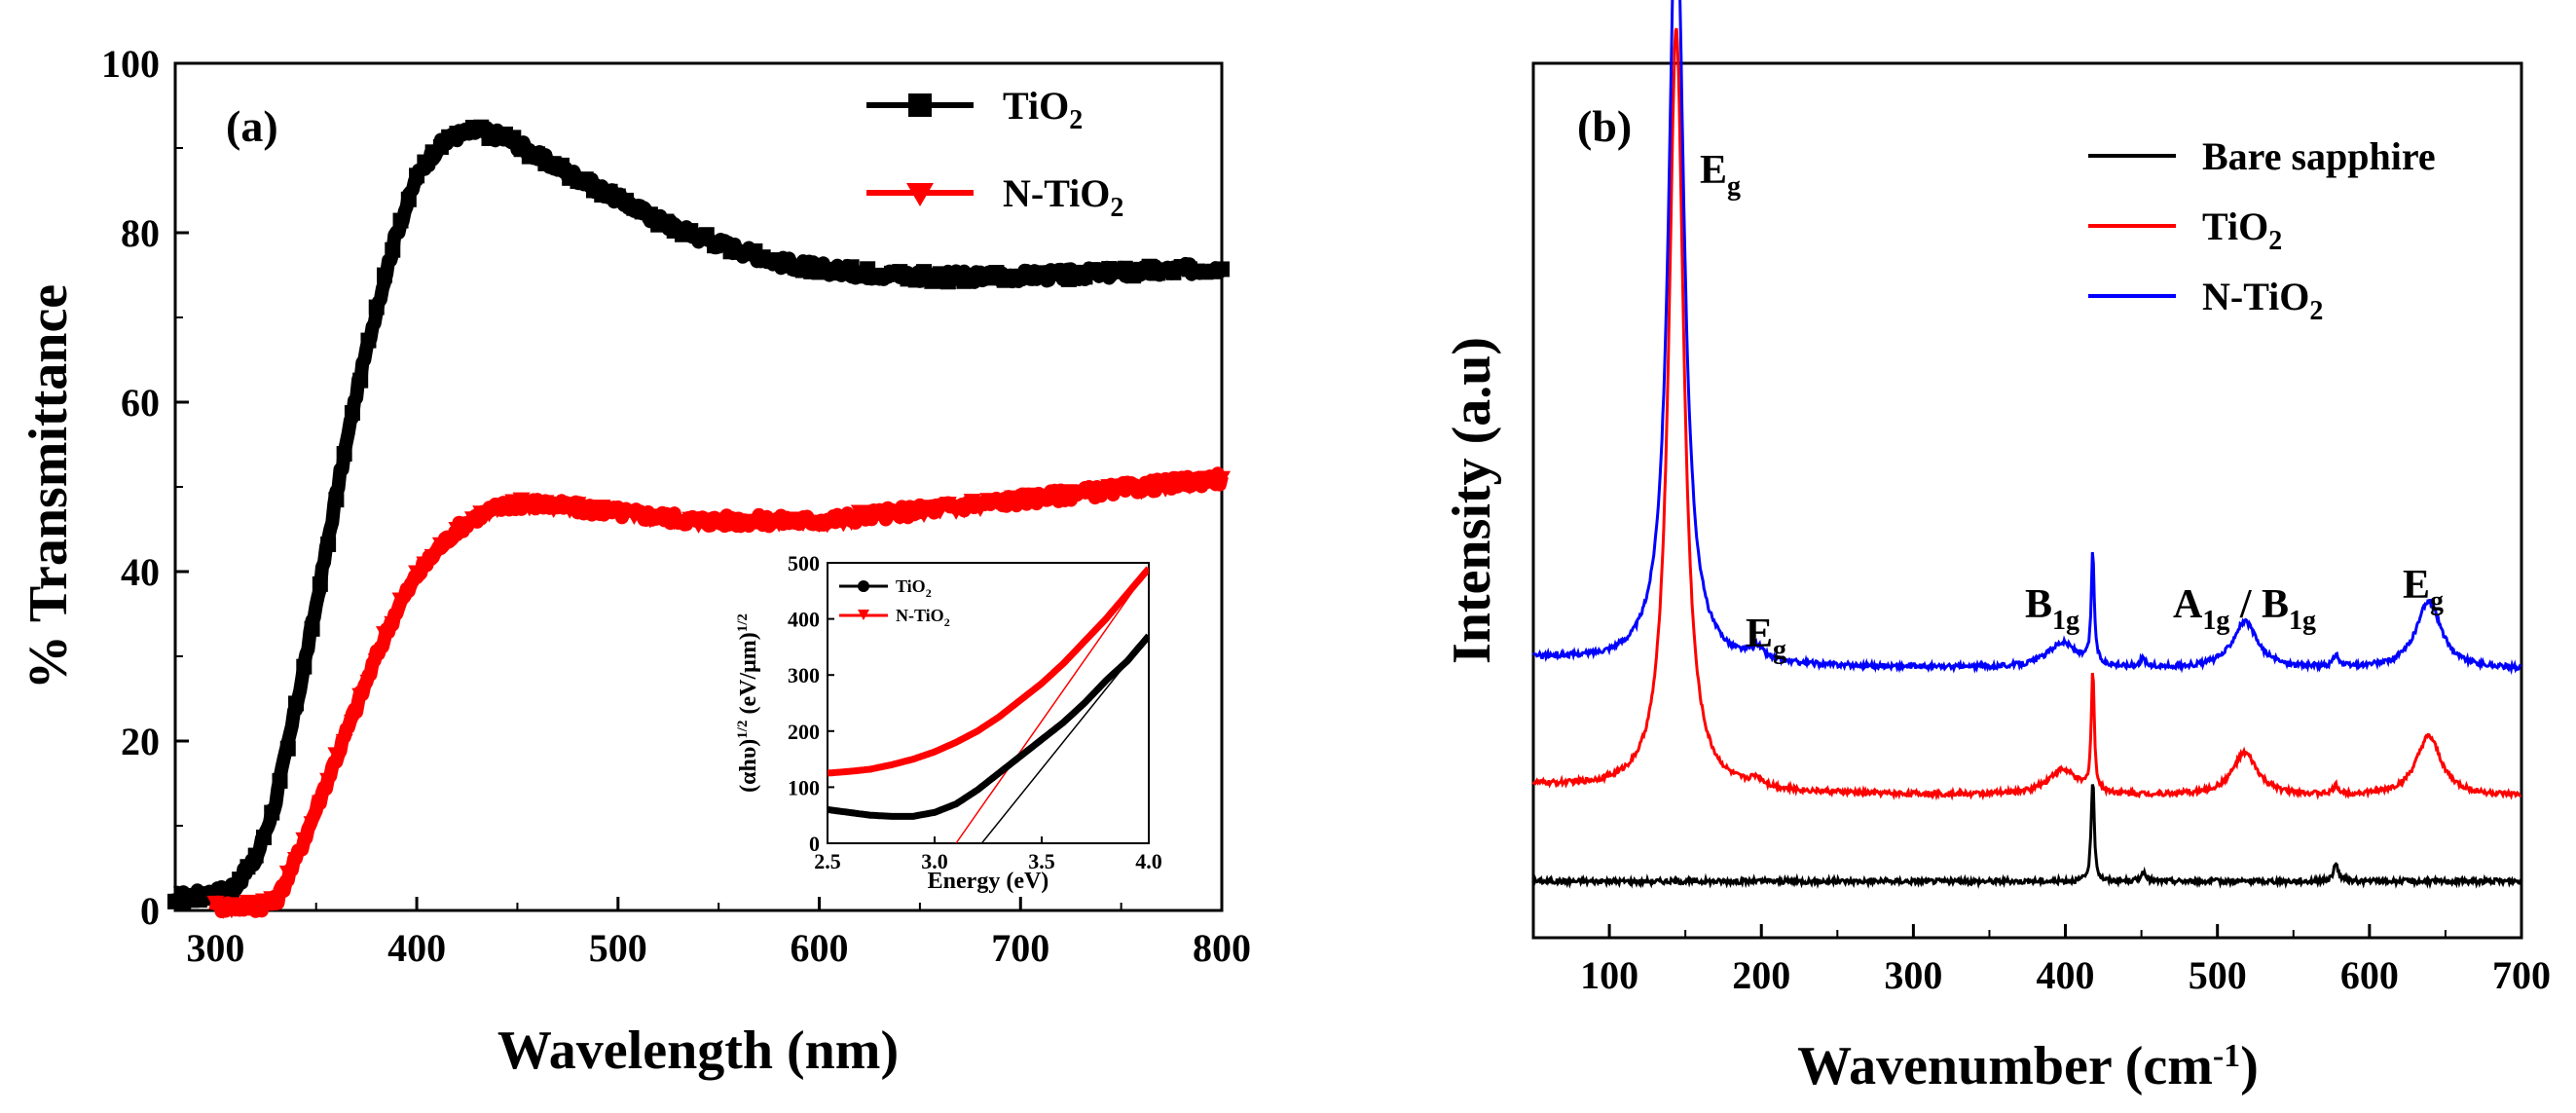 The height and width of the screenshot is (1113, 2576). I want to click on inset-series-tio2, so click(988, 726).